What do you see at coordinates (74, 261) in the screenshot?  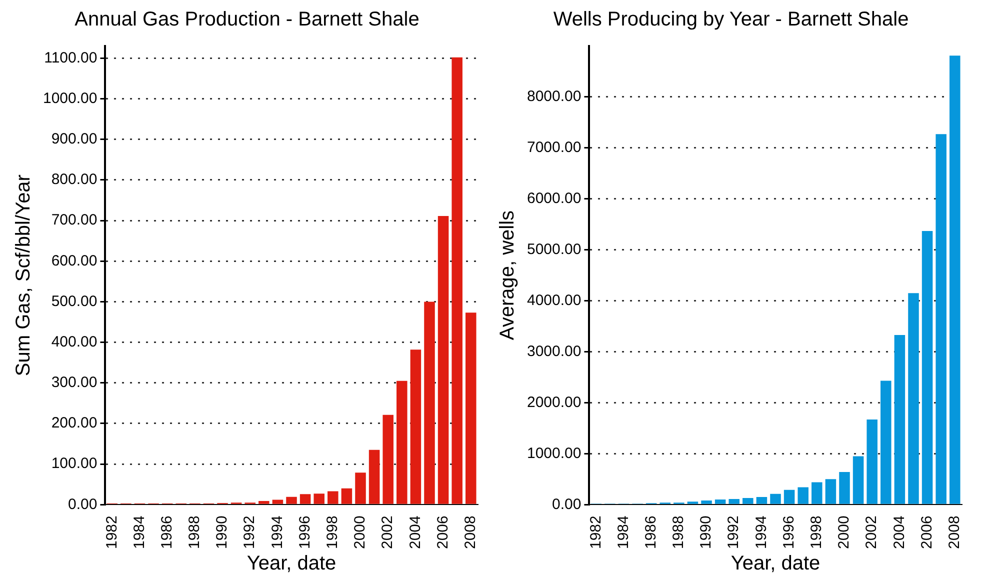 I see `y-tick-label: 600.00` at bounding box center [74, 261].